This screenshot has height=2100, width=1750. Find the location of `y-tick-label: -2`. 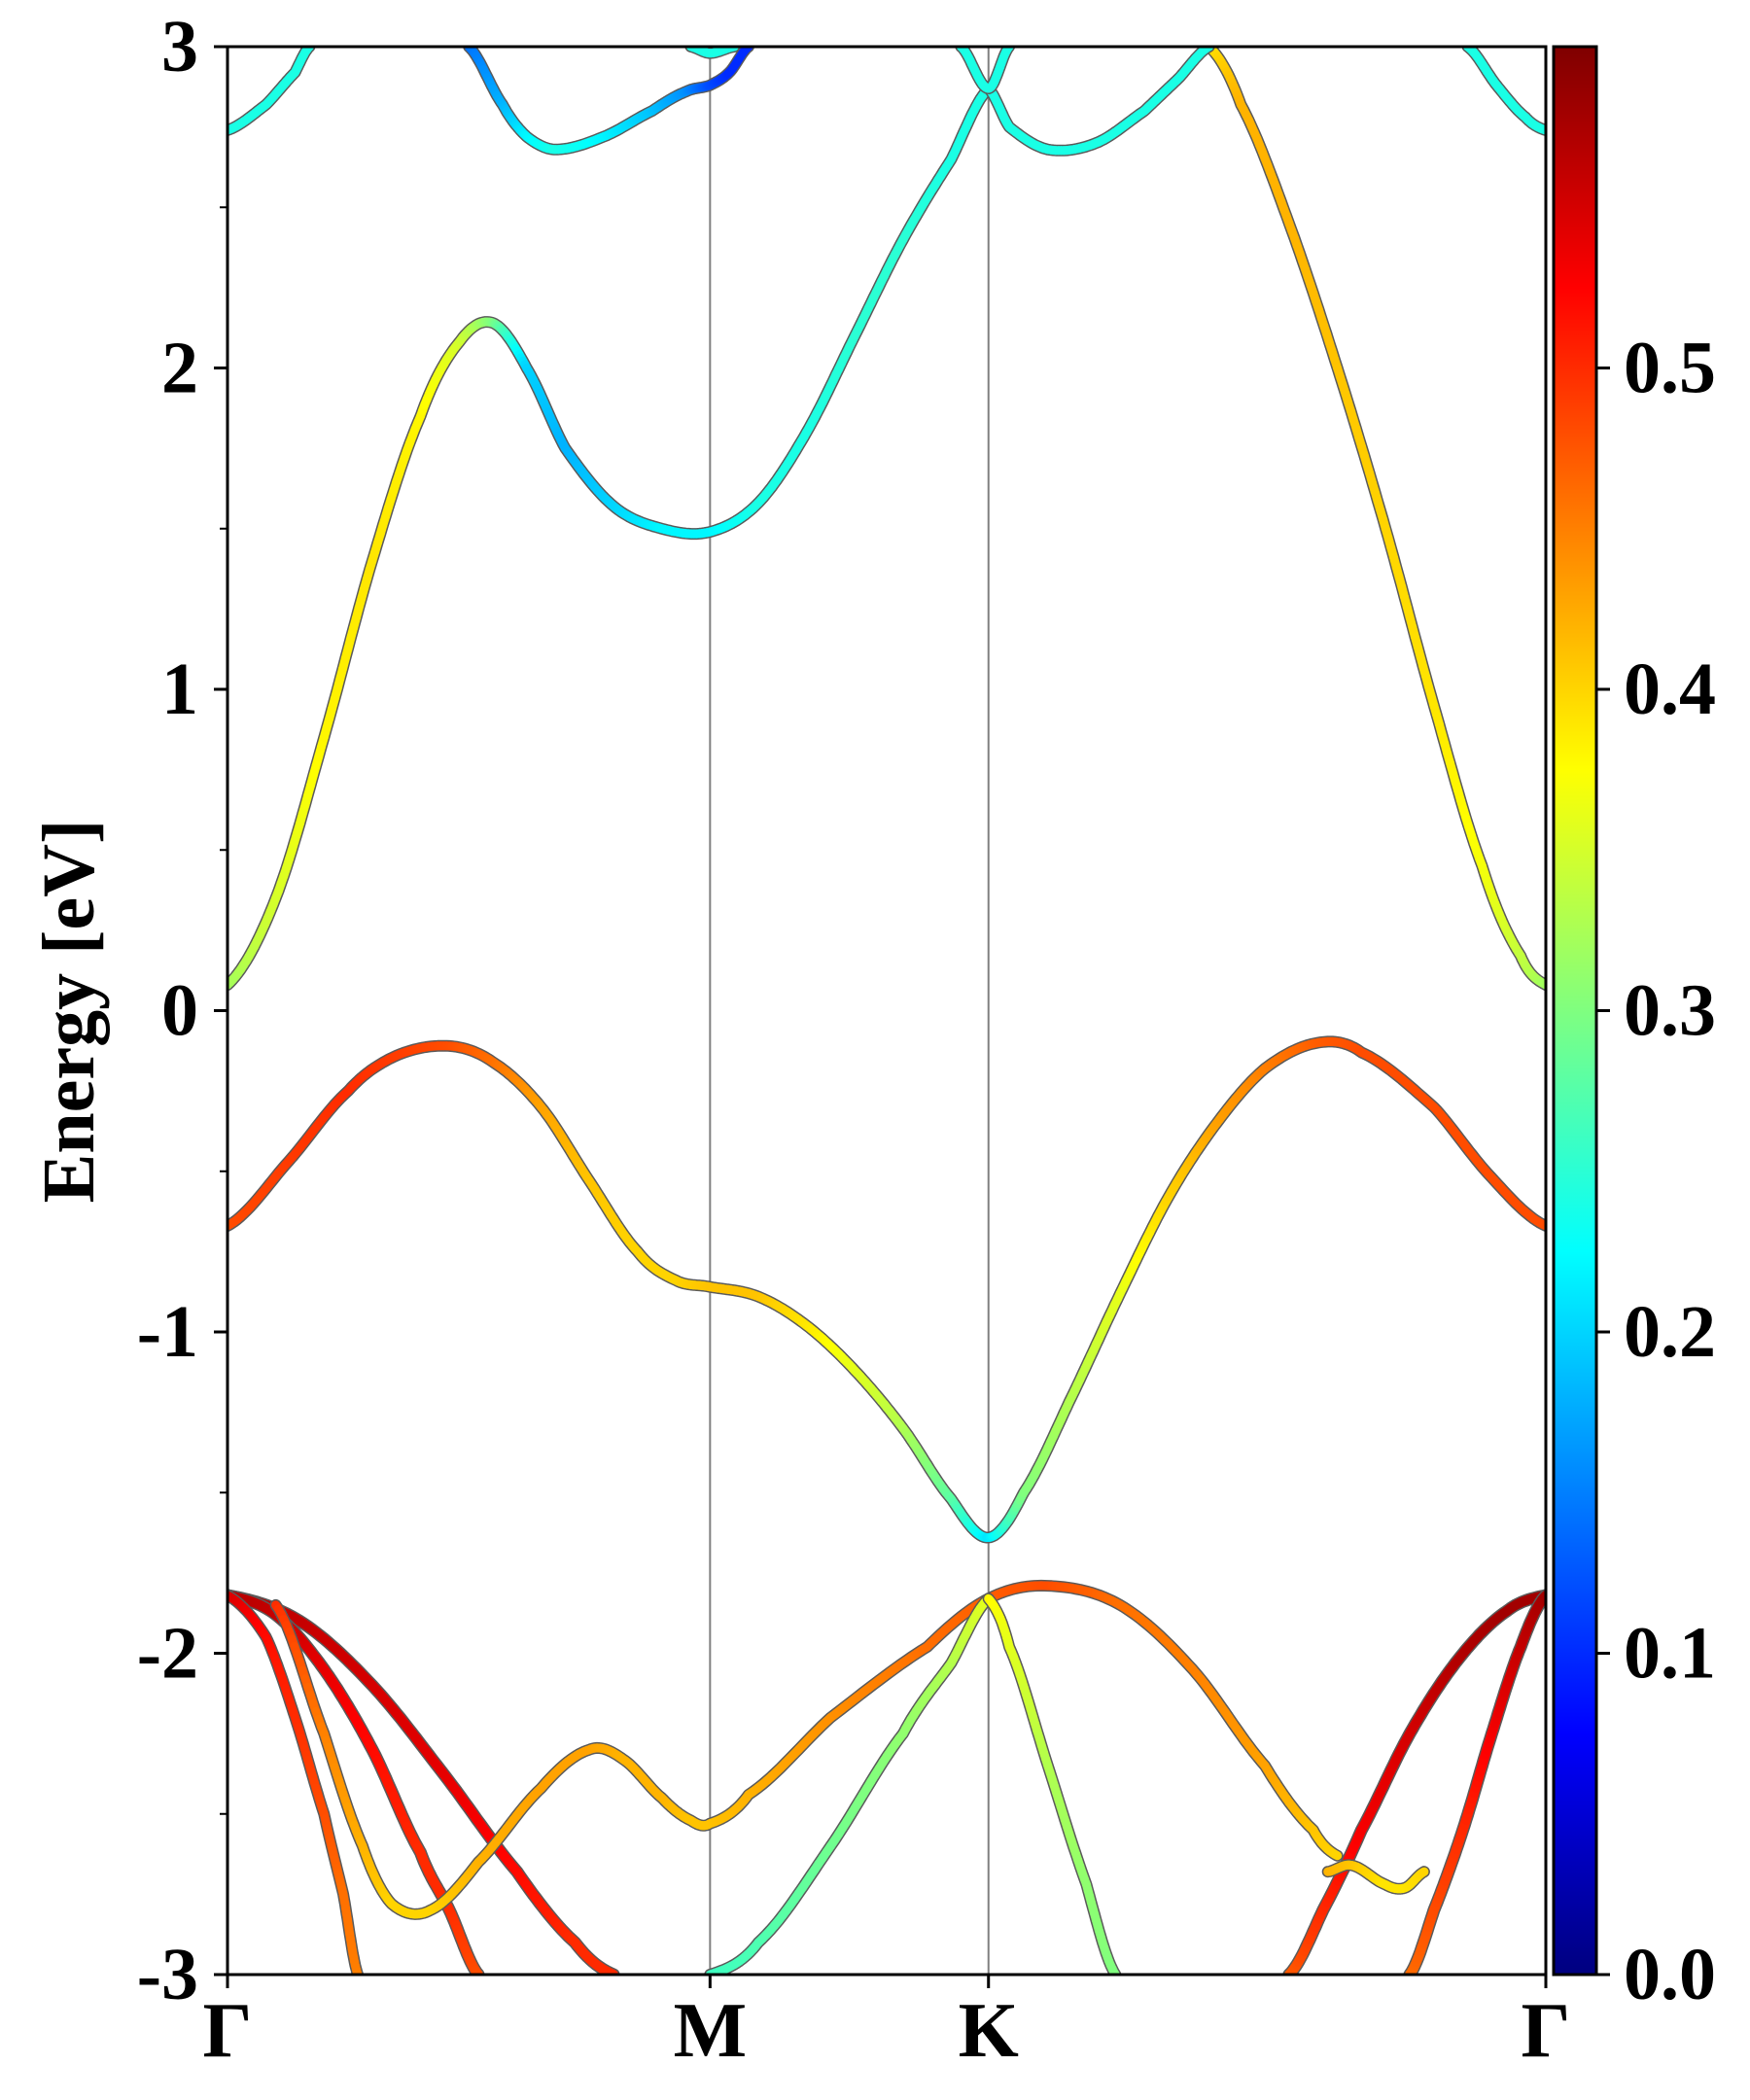

y-tick-label: -2 is located at coordinates (167, 1654).